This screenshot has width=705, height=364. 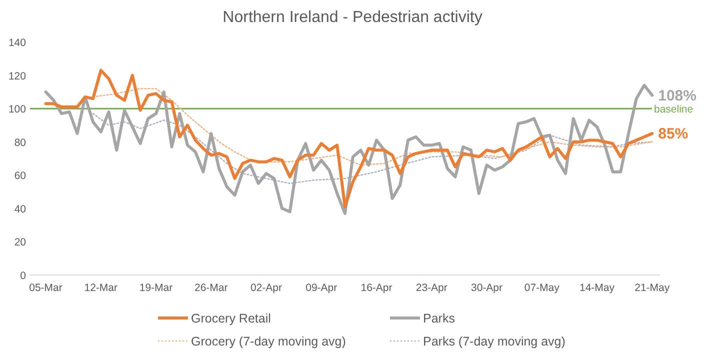 What do you see at coordinates (432, 288) in the screenshot?
I see `x-tick-label: 23-Apr` at bounding box center [432, 288].